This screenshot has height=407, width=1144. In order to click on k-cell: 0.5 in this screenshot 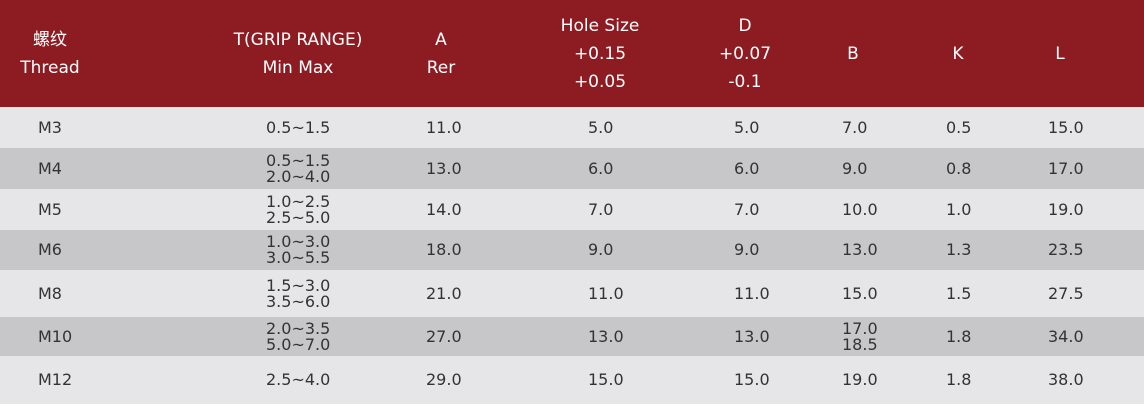, I will do `click(958, 127)`.